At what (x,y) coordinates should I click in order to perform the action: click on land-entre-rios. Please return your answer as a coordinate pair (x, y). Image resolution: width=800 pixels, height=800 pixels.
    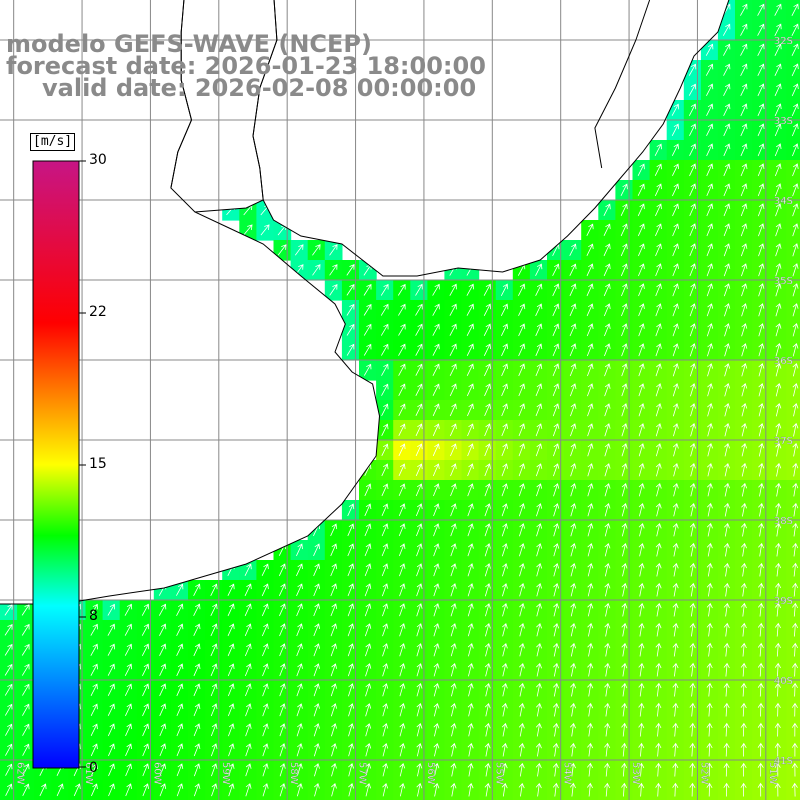
    Looking at the image, I should click on (223, 106).